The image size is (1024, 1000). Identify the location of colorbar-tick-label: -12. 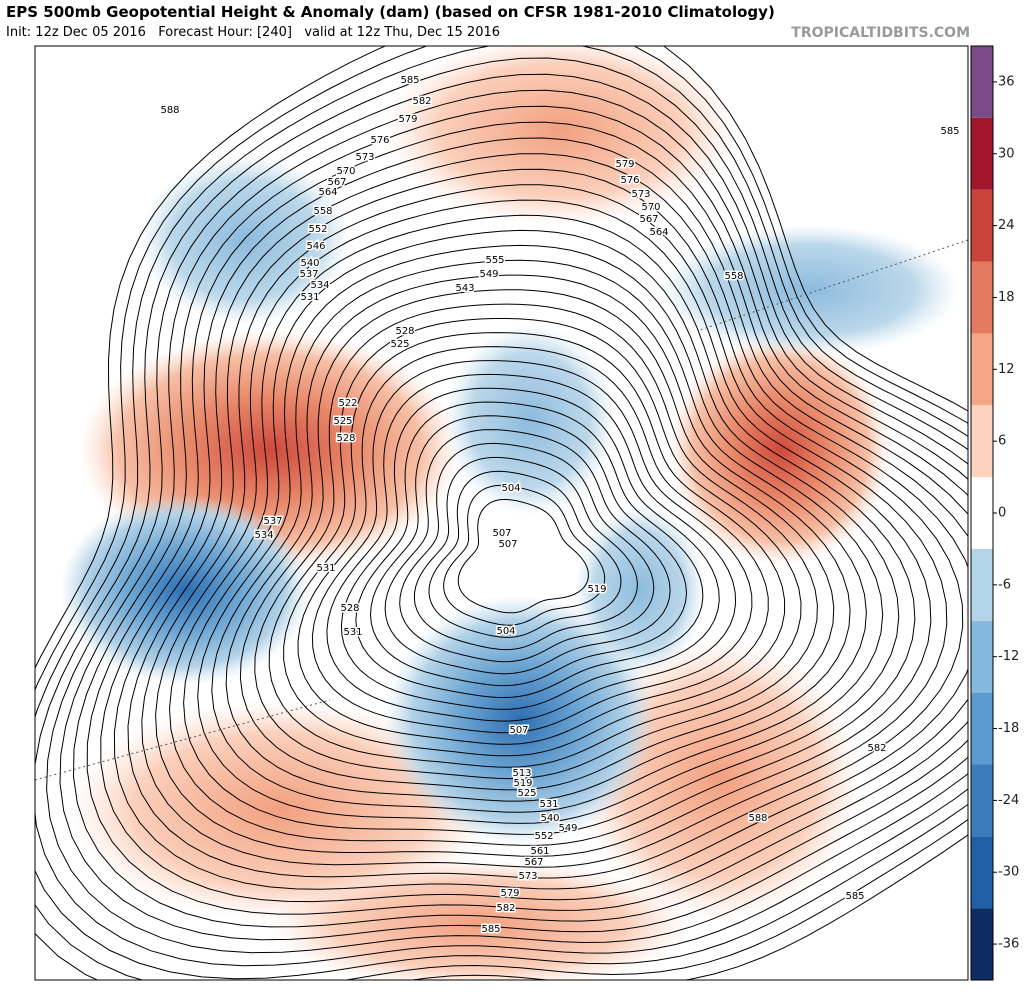
(1008, 656).